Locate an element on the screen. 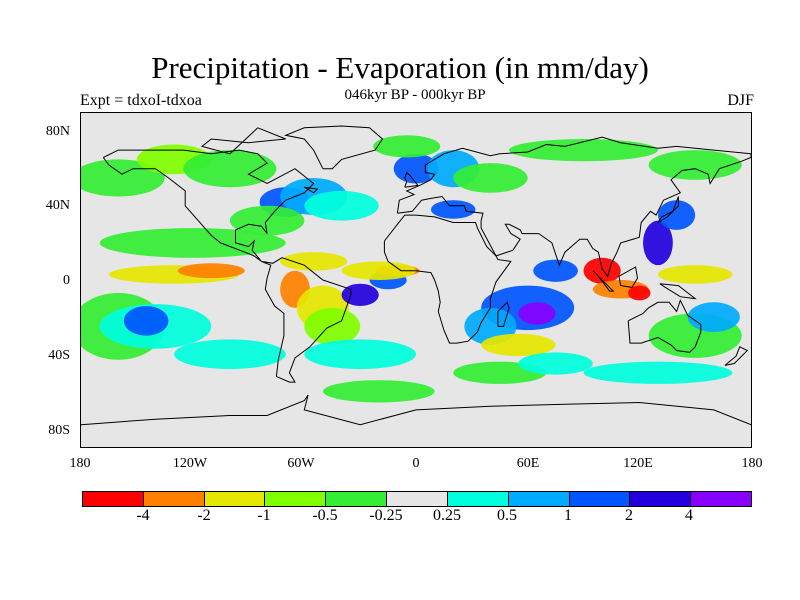 This screenshot has height=600, width=800. lon-label-120w: 120W is located at coordinates (190, 463).